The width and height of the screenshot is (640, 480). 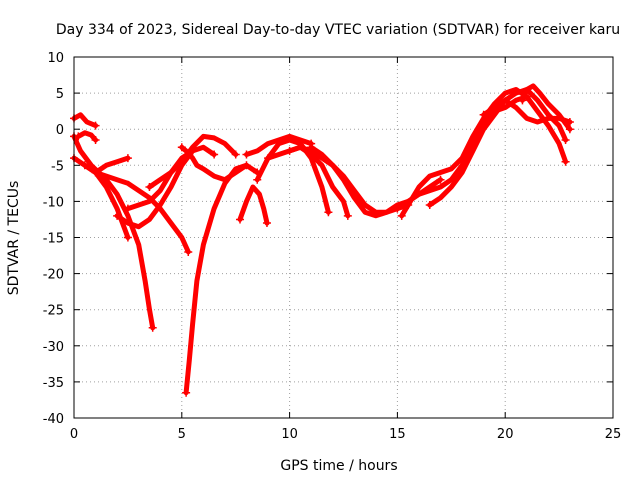 I want to click on y-tick-label: 10, so click(x=55, y=58).